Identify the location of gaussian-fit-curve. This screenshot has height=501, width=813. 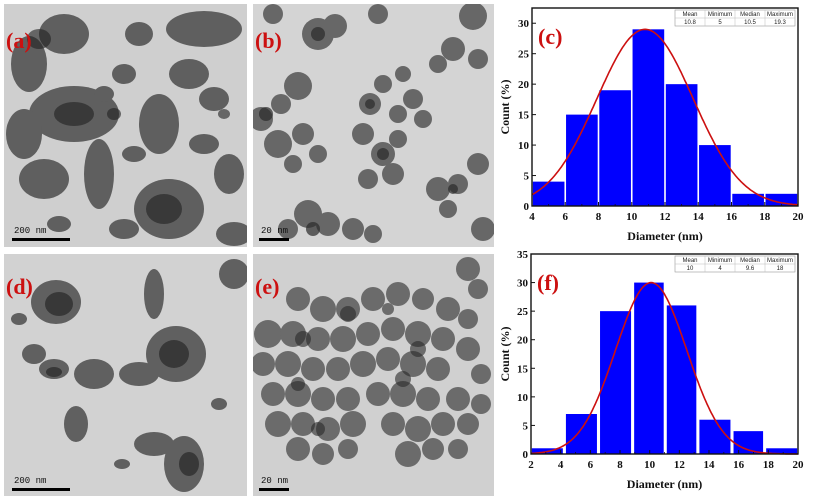
(664, 368).